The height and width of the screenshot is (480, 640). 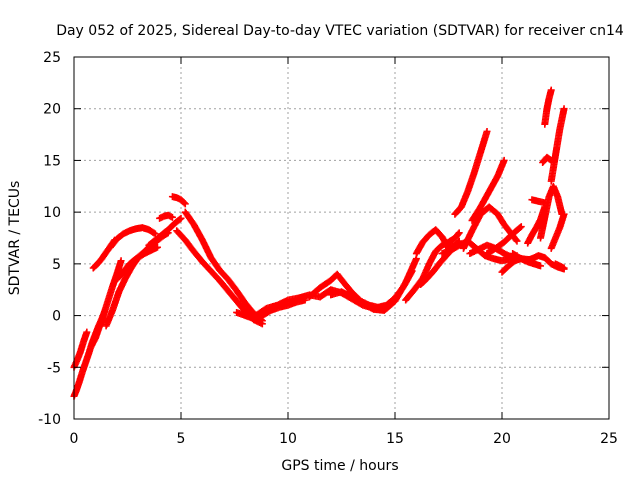 What do you see at coordinates (181, 439) in the screenshot?
I see `x-tick-label: 5` at bounding box center [181, 439].